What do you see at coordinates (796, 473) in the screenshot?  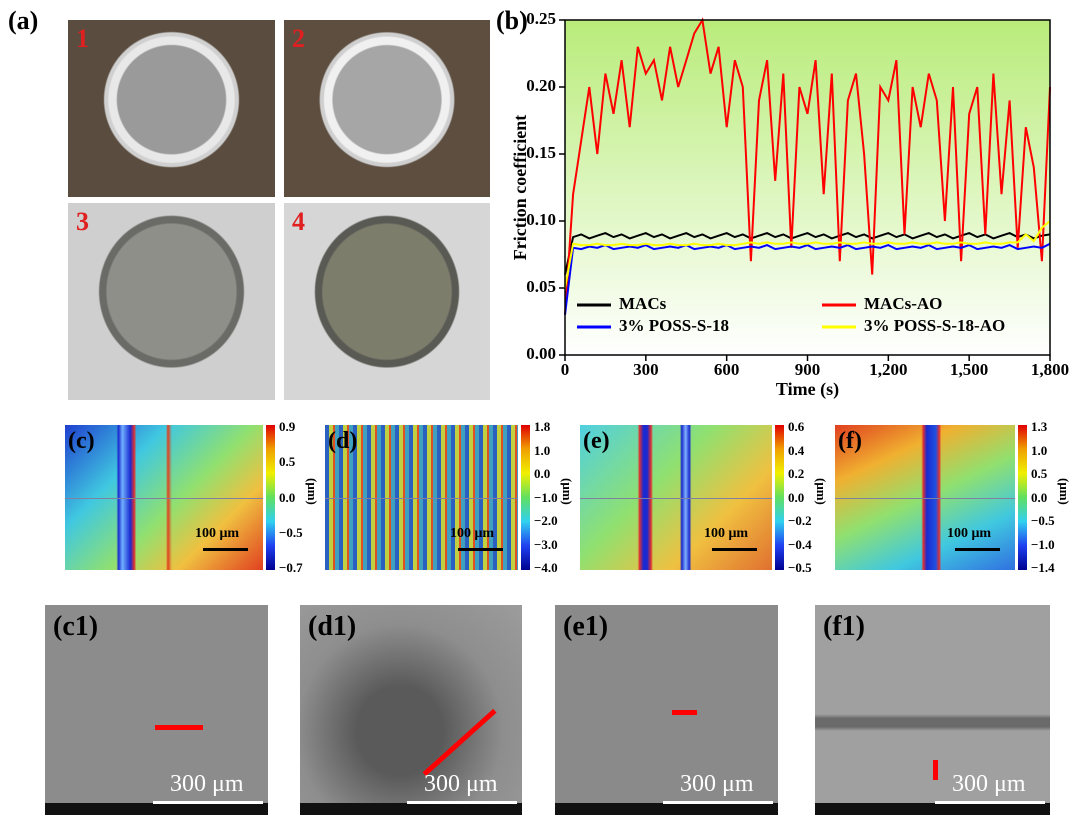 I see `colorbar-tick-label: 0.2` at bounding box center [796, 473].